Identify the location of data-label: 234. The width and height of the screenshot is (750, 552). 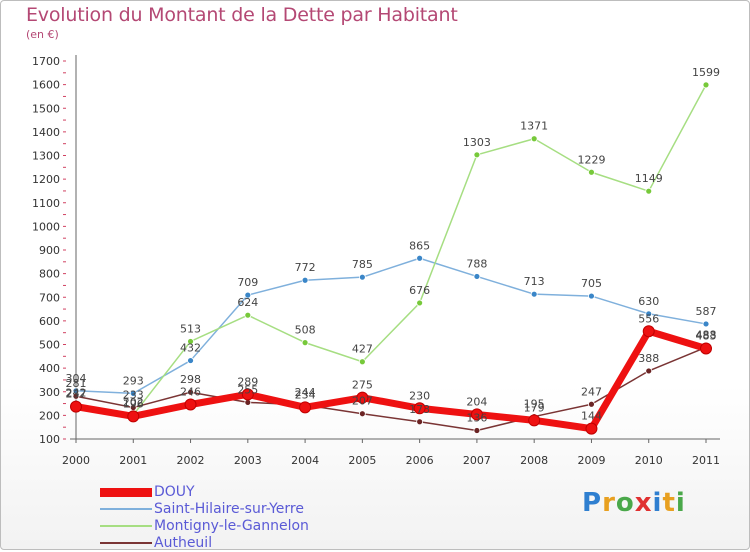
(305, 394).